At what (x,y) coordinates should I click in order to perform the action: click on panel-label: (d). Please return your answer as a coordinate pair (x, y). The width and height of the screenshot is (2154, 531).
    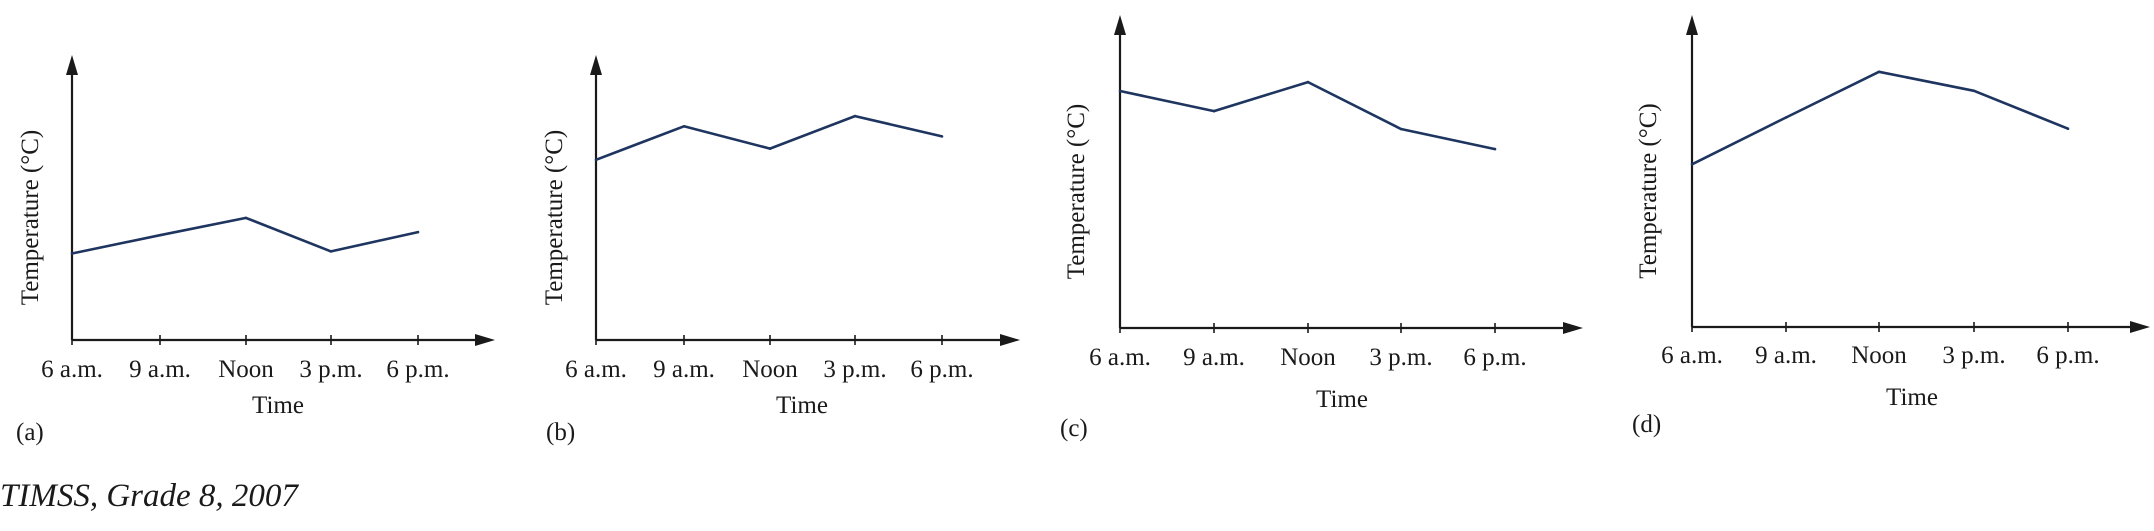
    Looking at the image, I should click on (1646, 424).